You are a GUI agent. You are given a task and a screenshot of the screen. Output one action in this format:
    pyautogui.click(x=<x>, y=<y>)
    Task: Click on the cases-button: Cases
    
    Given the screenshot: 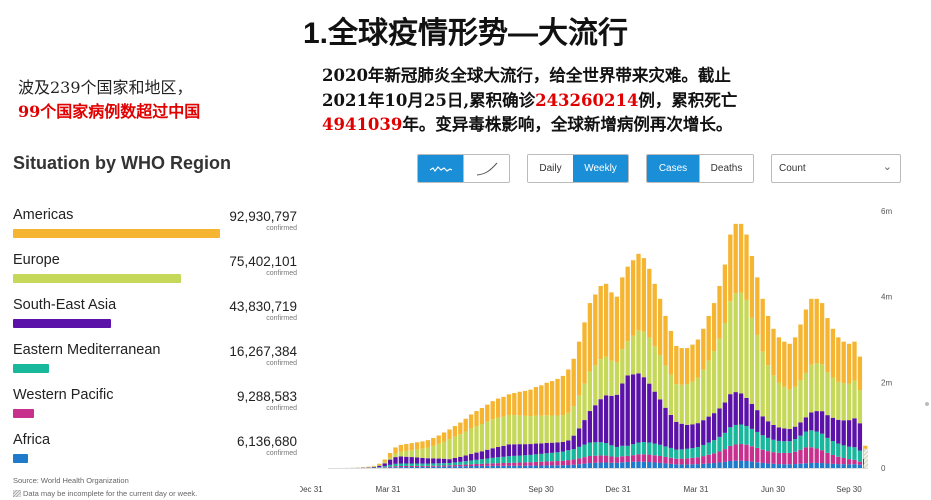 What is the action you would take?
    pyautogui.click(x=673, y=168)
    